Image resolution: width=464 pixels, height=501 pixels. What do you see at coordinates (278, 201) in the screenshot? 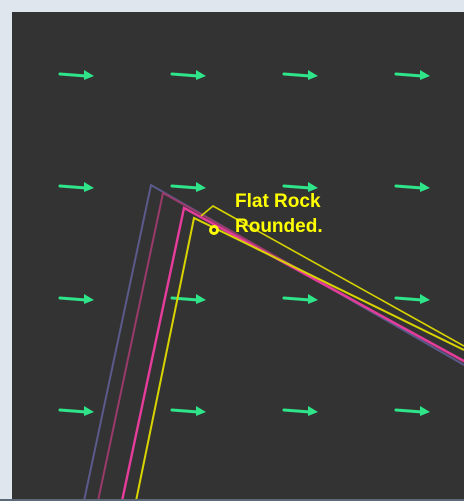
I see `site-label-line1: Flat Rock` at bounding box center [278, 201].